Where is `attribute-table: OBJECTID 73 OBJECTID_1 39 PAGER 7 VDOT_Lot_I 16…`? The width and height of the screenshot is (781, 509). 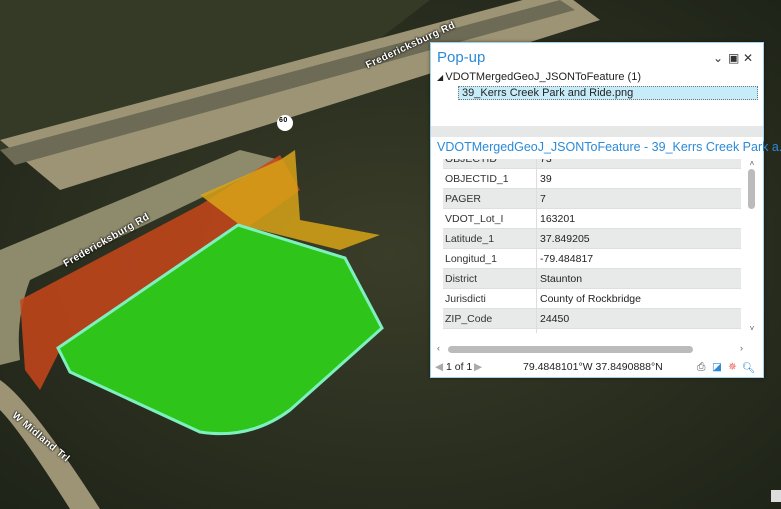
attribute-table: OBJECTID 73 OBJECTID_1 39 PAGER 7 VDOT_Lot_I 16… is located at coordinates (592, 246).